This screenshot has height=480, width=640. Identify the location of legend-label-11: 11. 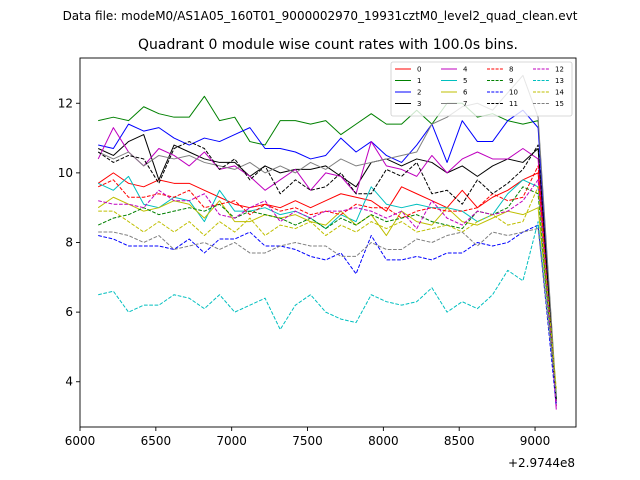
(513, 104).